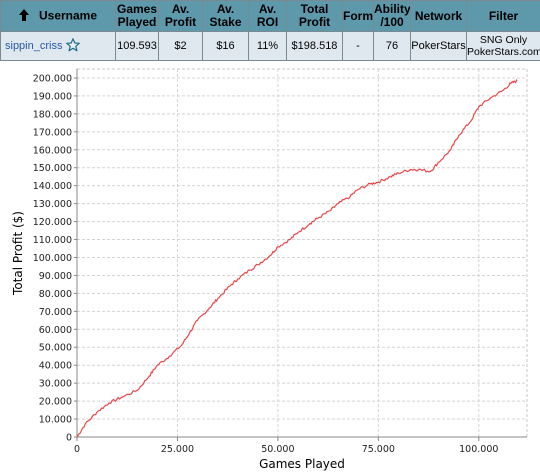 This screenshot has height=474, width=540. I want to click on username-cell: sippin_criss, so click(58, 46).